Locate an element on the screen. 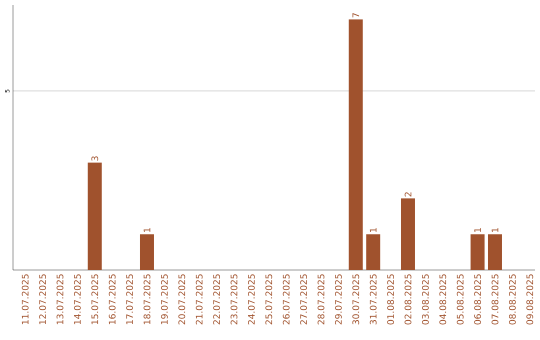 The height and width of the screenshot is (340, 540). data-label: 3 is located at coordinates (94, 158).